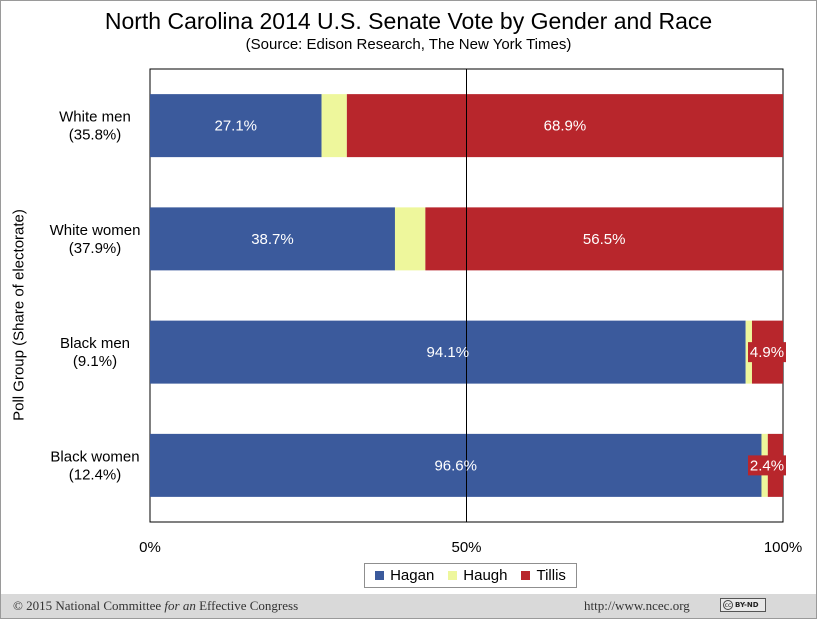 This screenshot has height=619, width=817. I want to click on x-tick-label: 50%, so click(466, 547).